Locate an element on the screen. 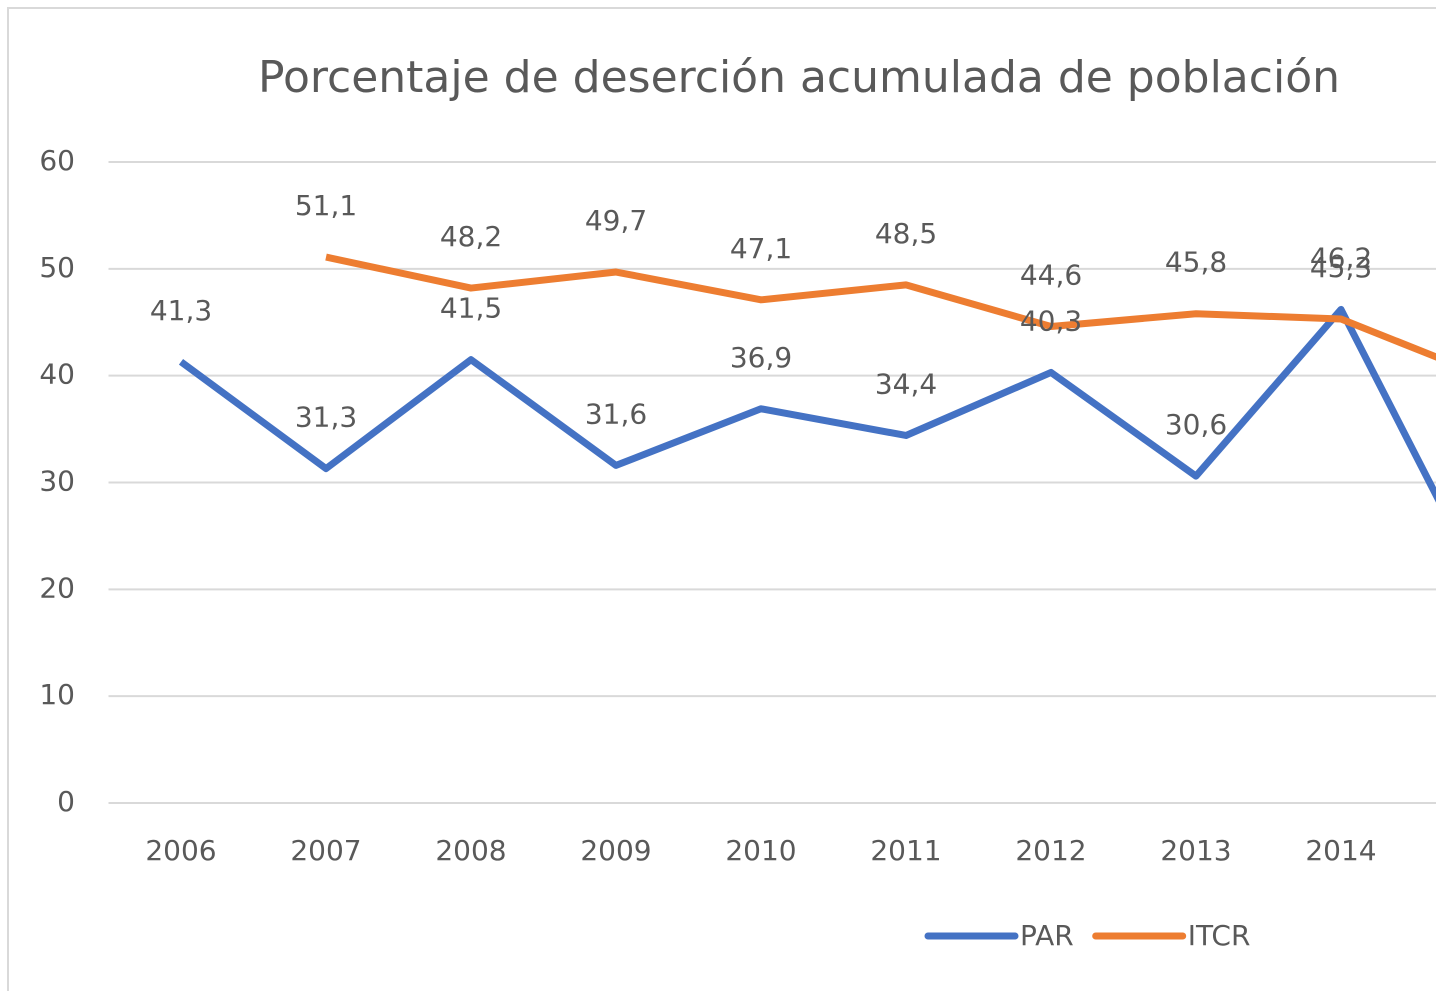  x-tick-label: 2006 is located at coordinates (180, 850).